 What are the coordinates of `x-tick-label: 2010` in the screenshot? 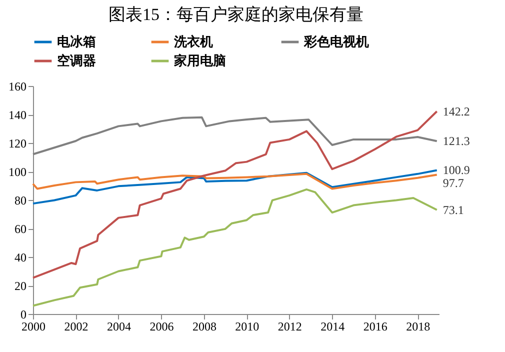 It's located at (247, 327).